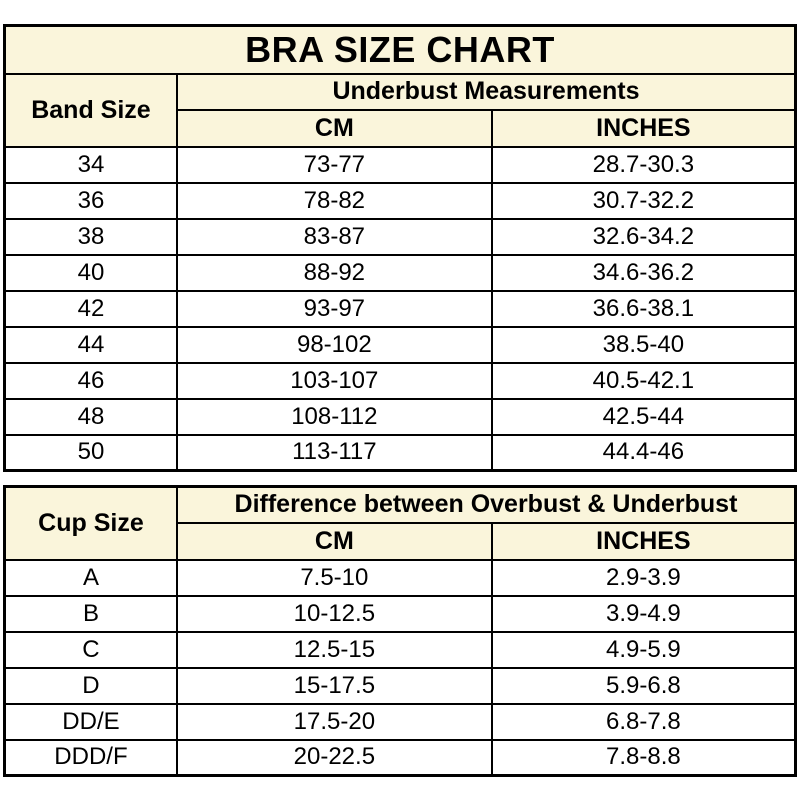  I want to click on cm-value-cell: 20-22.5, so click(334, 757).